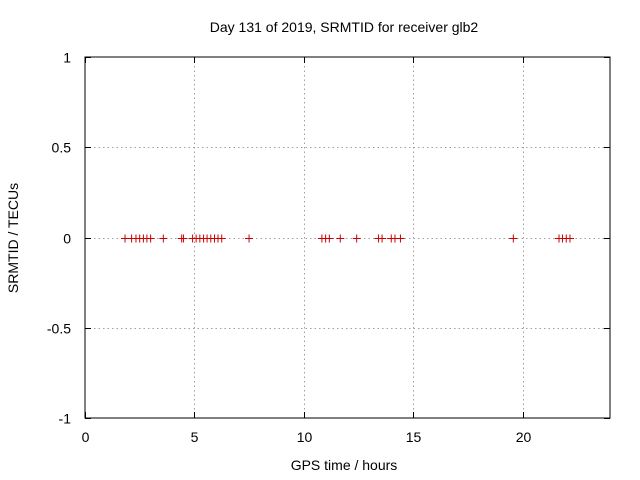 This screenshot has height=480, width=640. Describe the element at coordinates (67, 58) in the screenshot. I see `y-tick-label: 1` at that location.